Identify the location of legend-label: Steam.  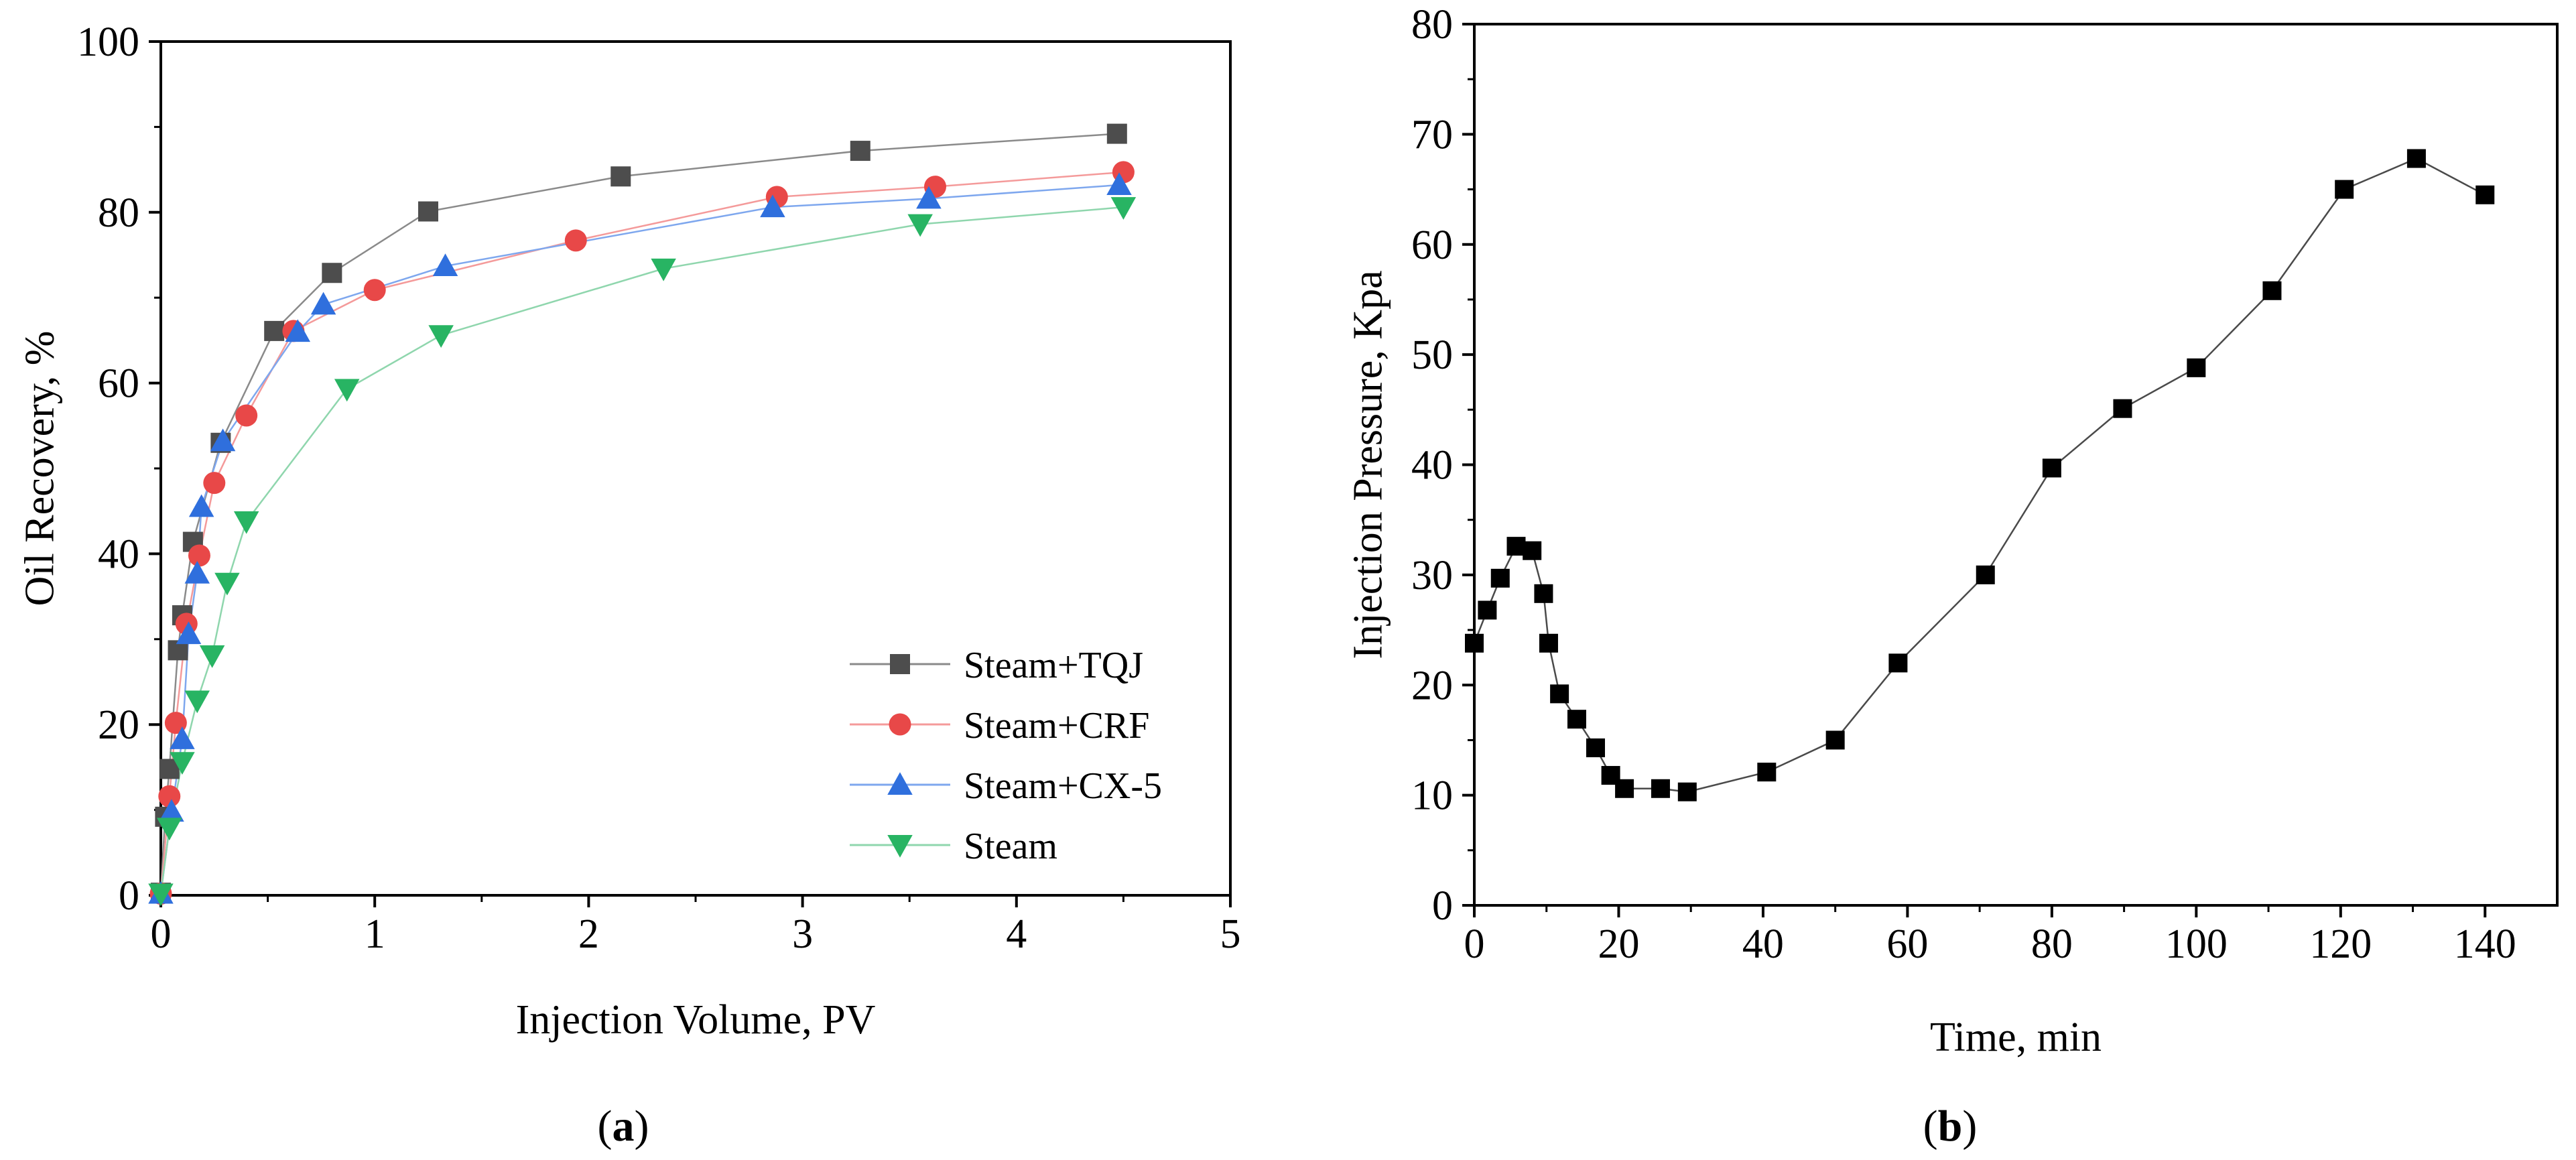
(1010, 846).